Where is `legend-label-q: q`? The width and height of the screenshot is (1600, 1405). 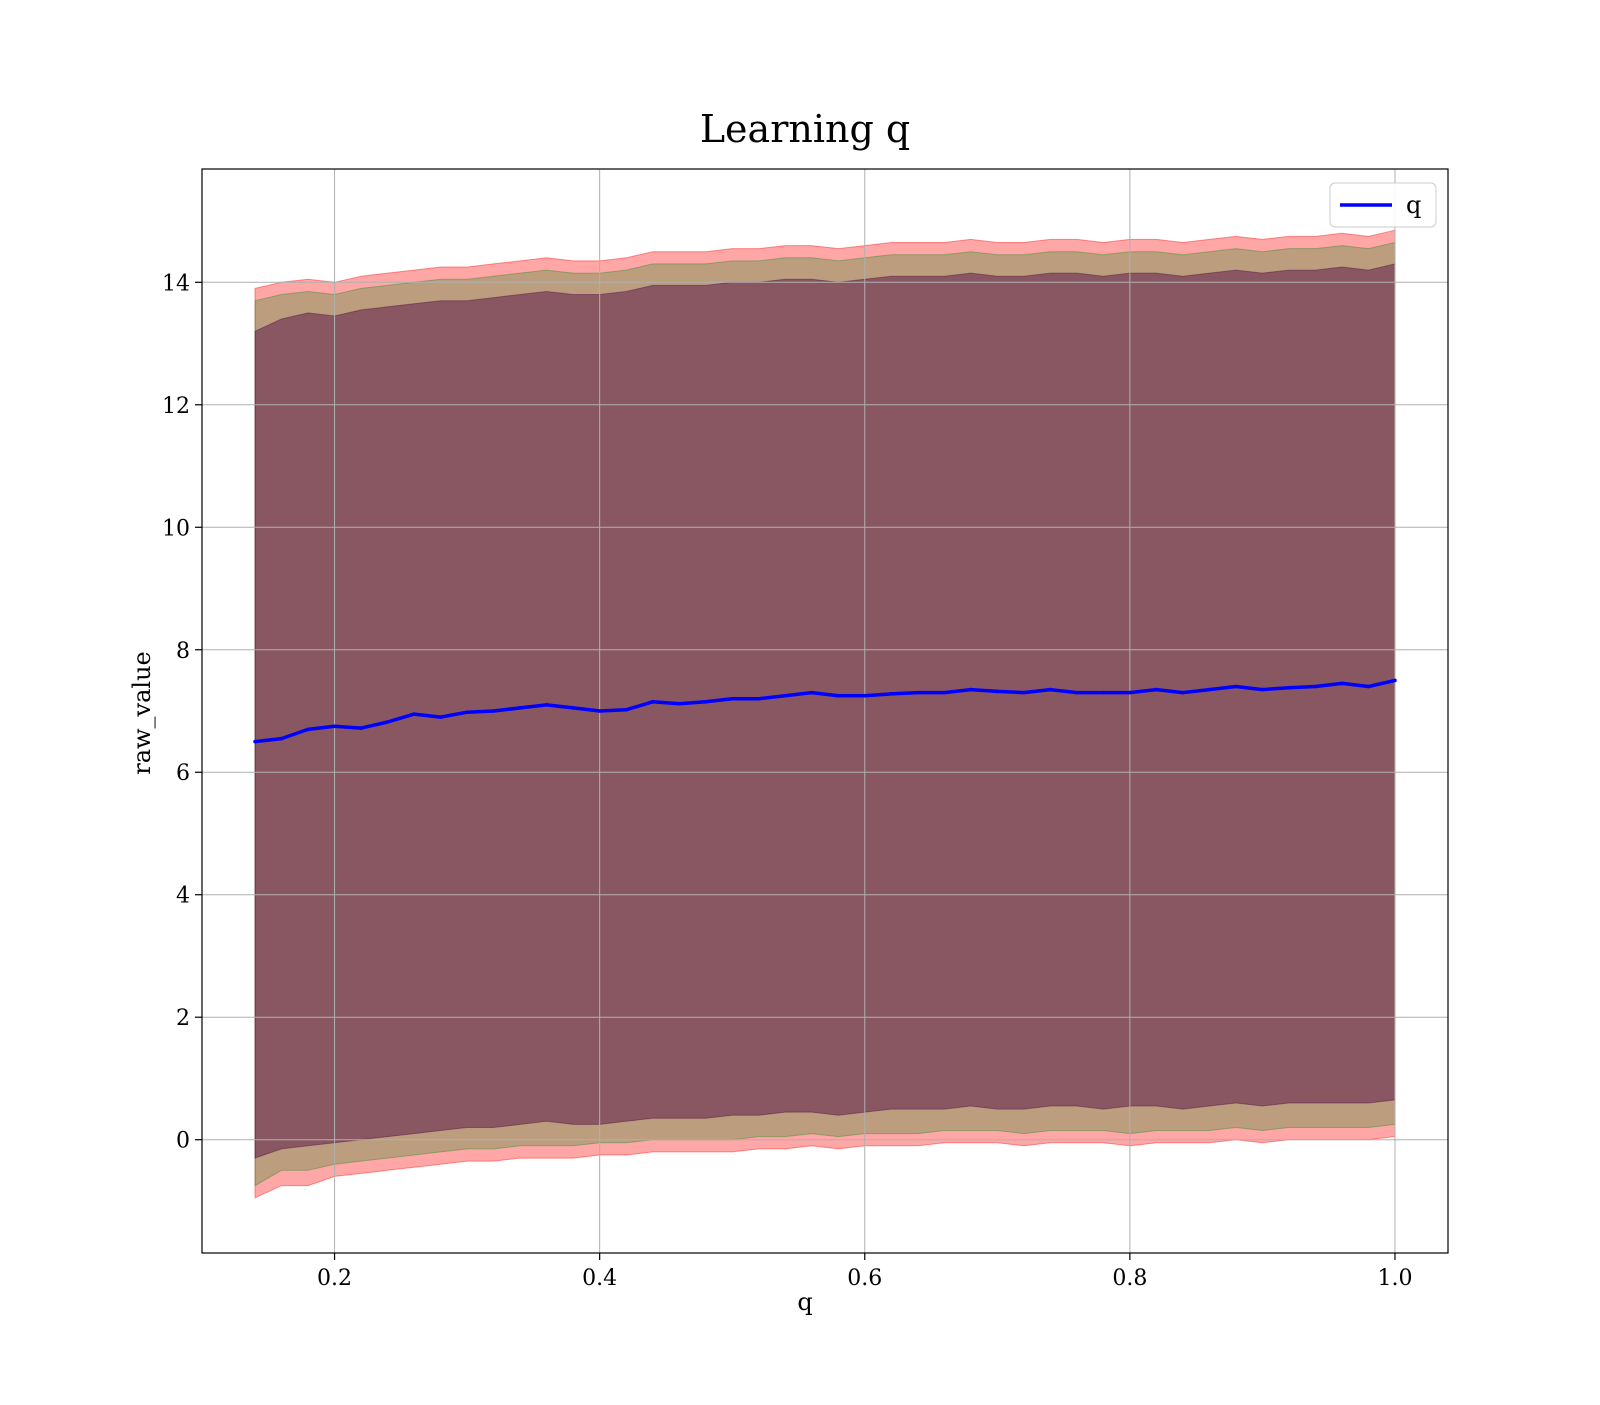 legend-label-q: q is located at coordinates (1413, 205).